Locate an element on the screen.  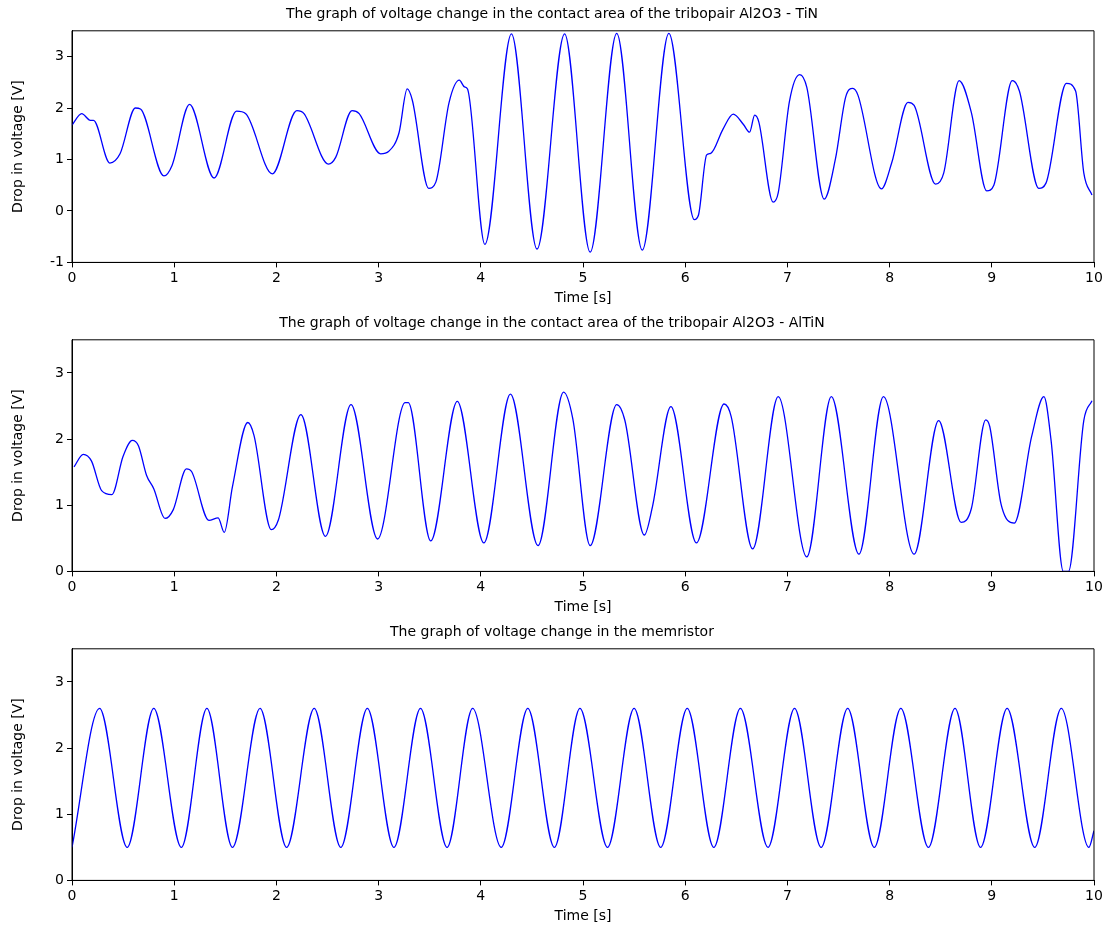
chart-title: The graph of voltage change in the memristor is located at coordinates (552, 631).